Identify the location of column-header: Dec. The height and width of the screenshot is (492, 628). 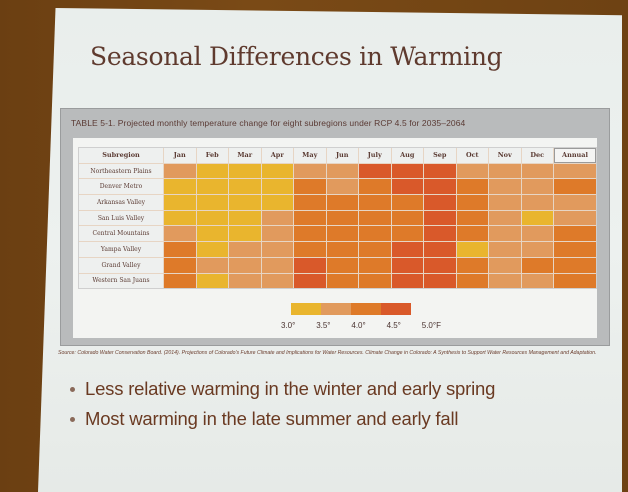
(537, 155).